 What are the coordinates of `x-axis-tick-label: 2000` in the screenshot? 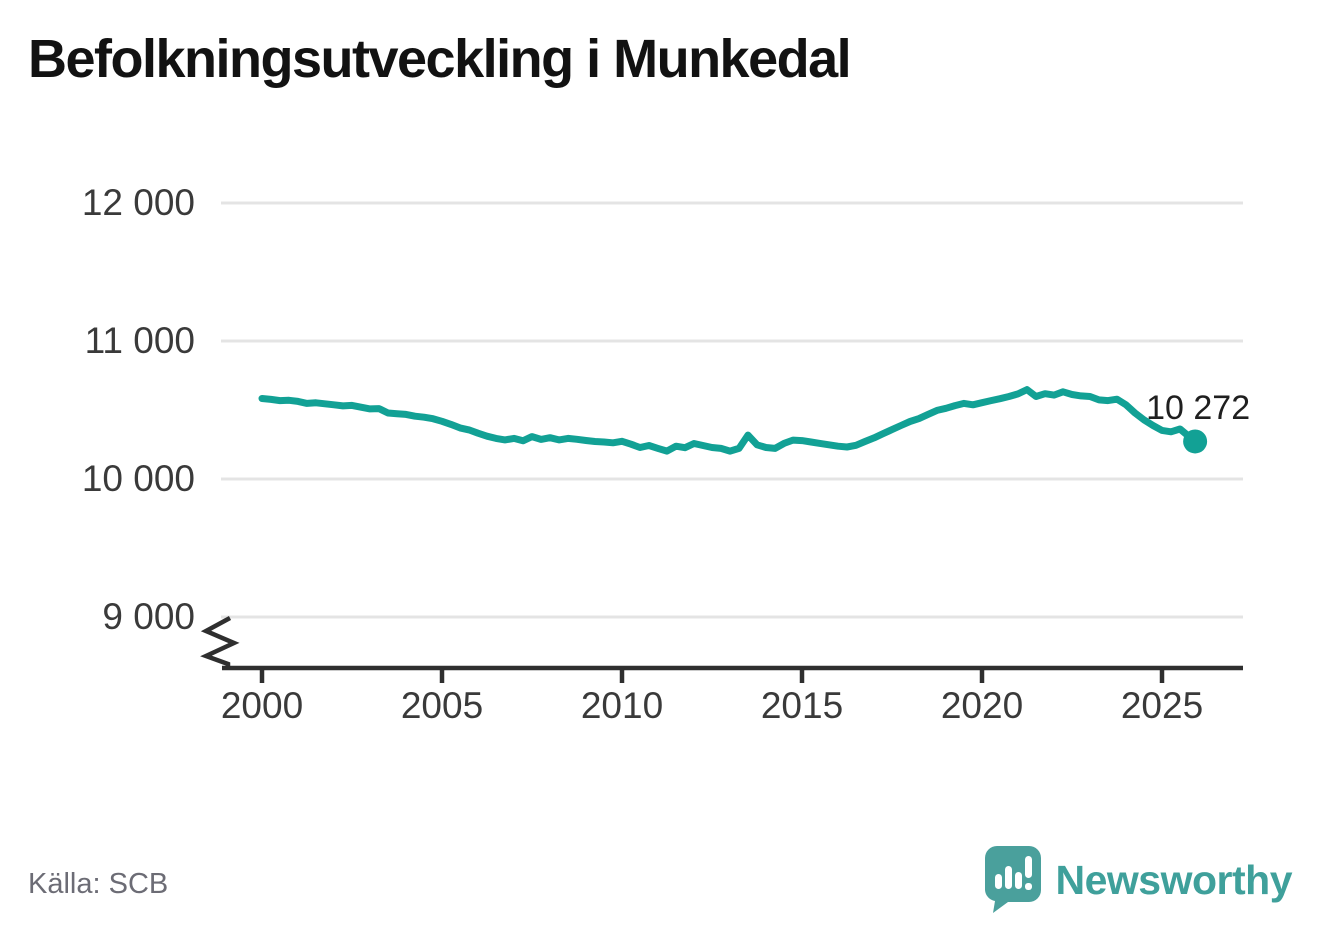 It's located at (262, 705).